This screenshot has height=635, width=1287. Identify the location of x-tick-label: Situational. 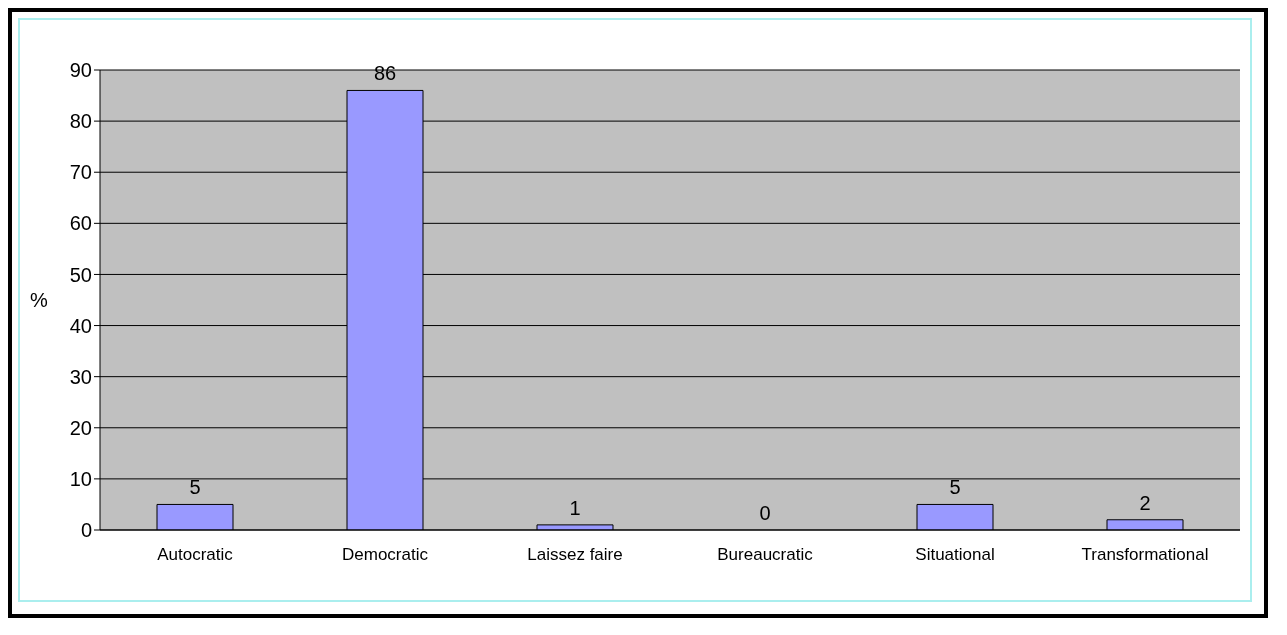
(955, 555).